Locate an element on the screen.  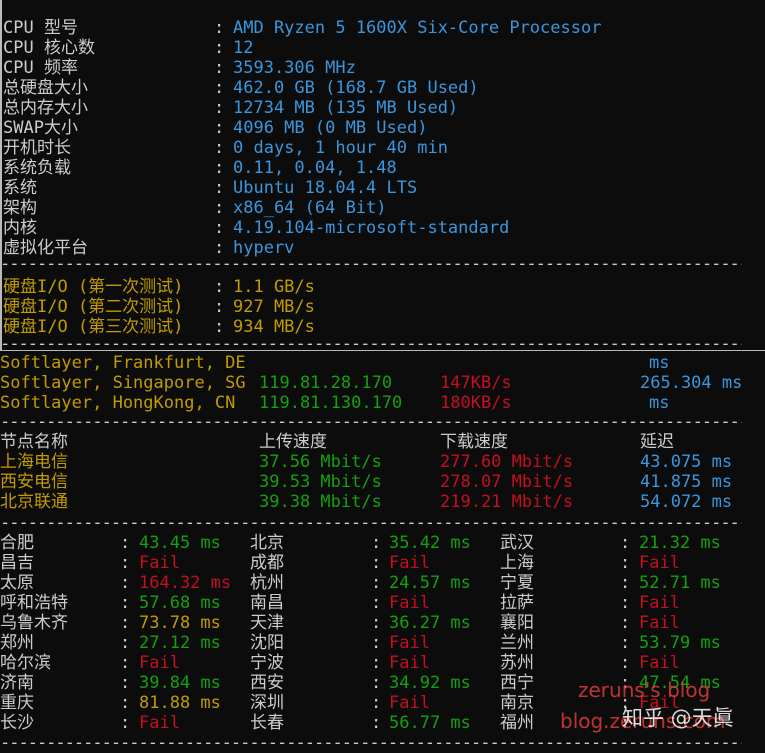
softlayer-ip: 119.81.28.170 is located at coordinates (326, 383).